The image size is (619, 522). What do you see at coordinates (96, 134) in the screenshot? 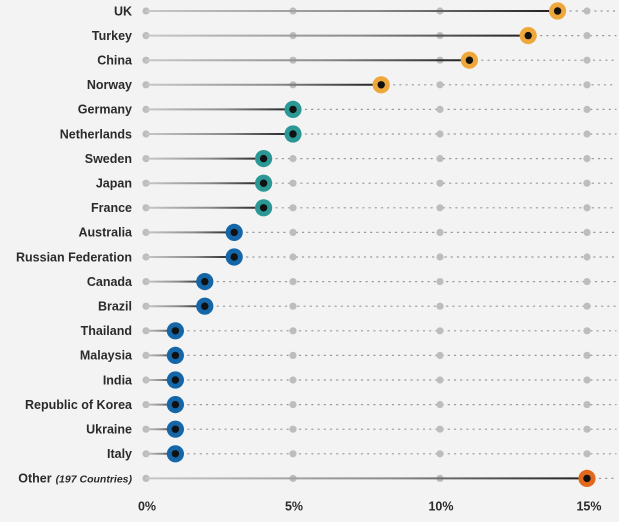
I see `category-label: Netherlands` at bounding box center [96, 134].